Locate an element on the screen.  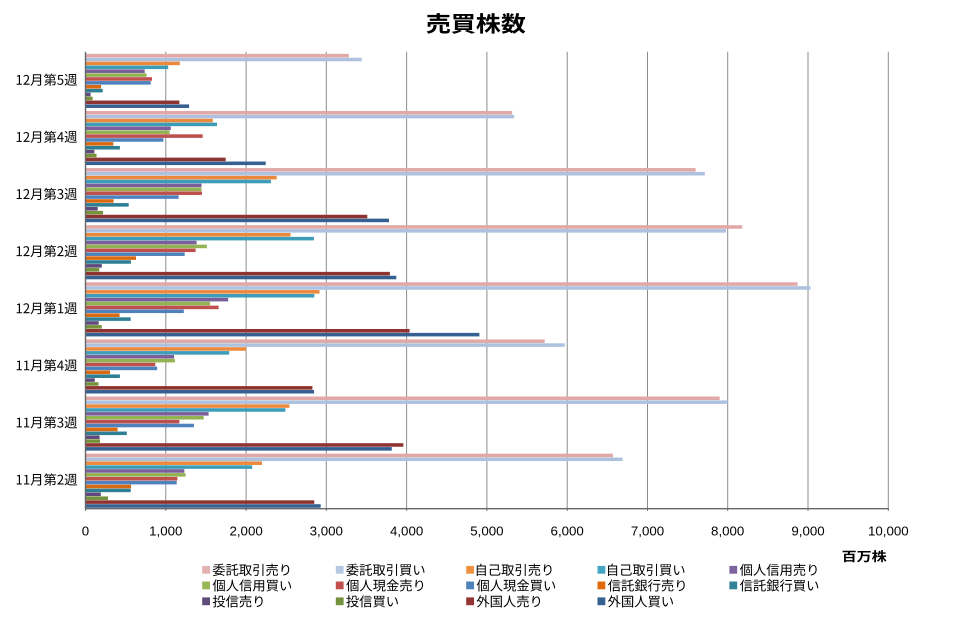
svg-text: 7,000 is located at coordinates (647, 530).